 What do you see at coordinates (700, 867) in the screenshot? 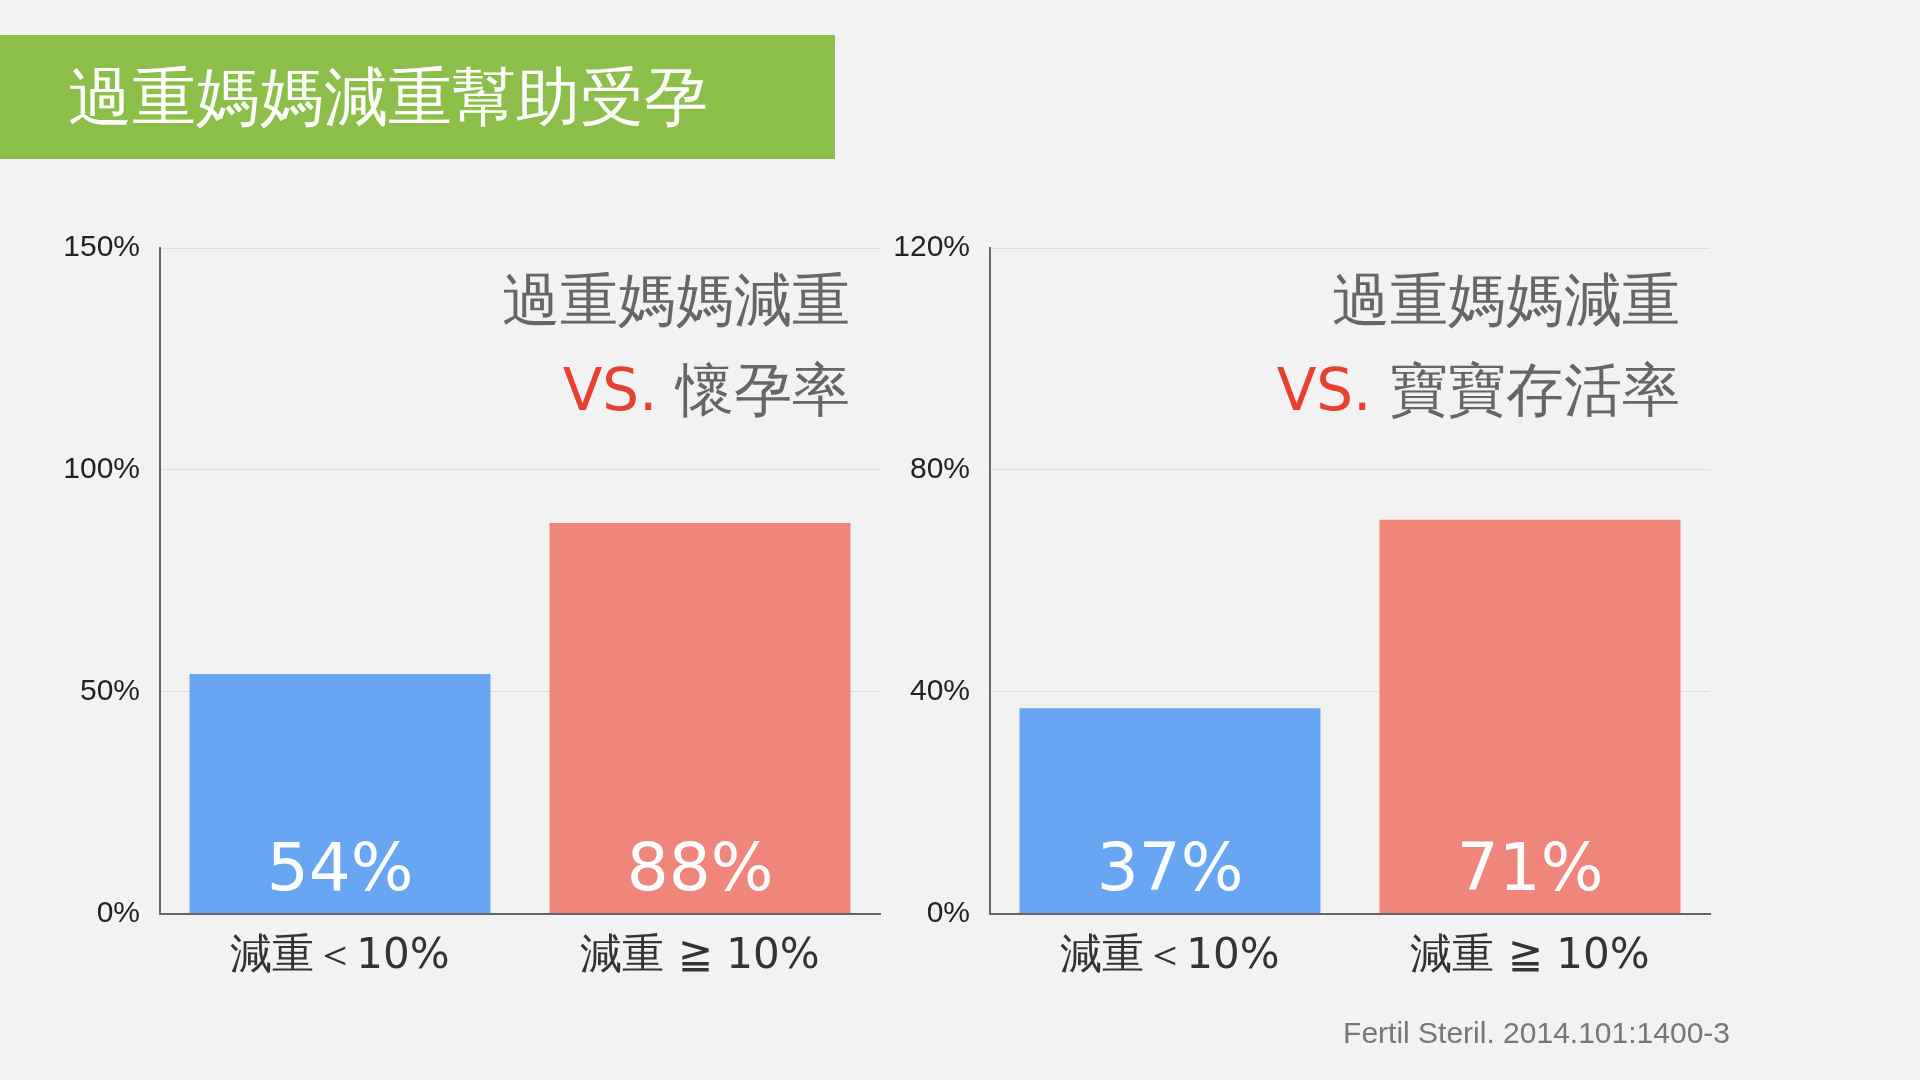
I see `data-label: 88%` at bounding box center [700, 867].